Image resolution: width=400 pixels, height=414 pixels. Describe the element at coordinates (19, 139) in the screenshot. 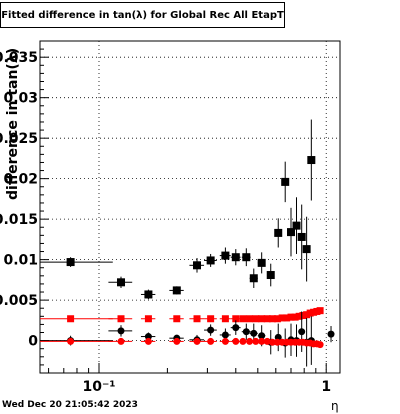

I see `y-tick-label: 0.025` at that location.